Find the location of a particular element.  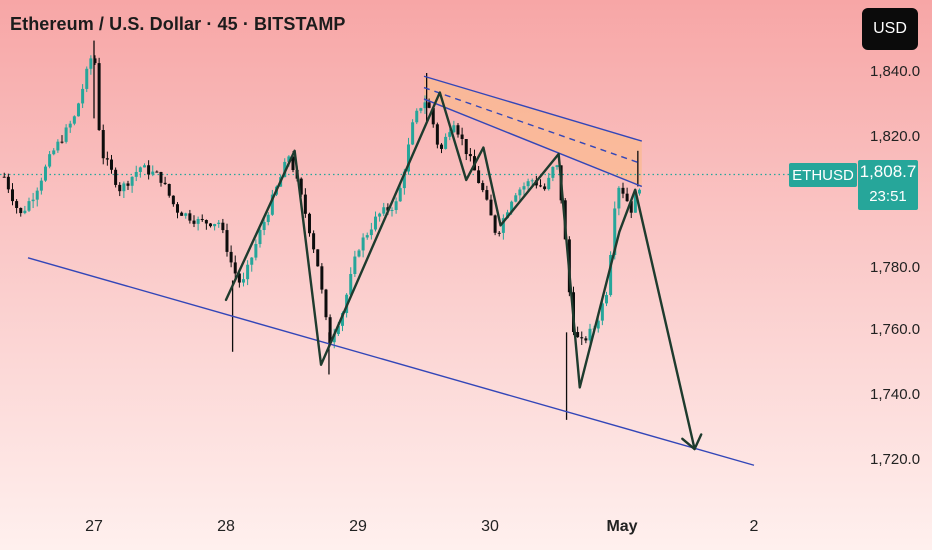

channel-line is located at coordinates (533, 143).